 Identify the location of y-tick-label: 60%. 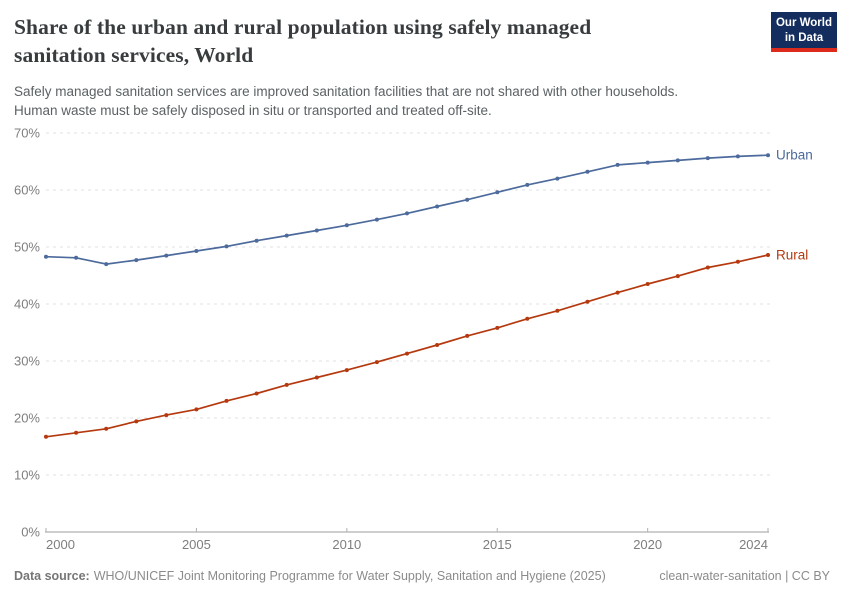
(27, 190).